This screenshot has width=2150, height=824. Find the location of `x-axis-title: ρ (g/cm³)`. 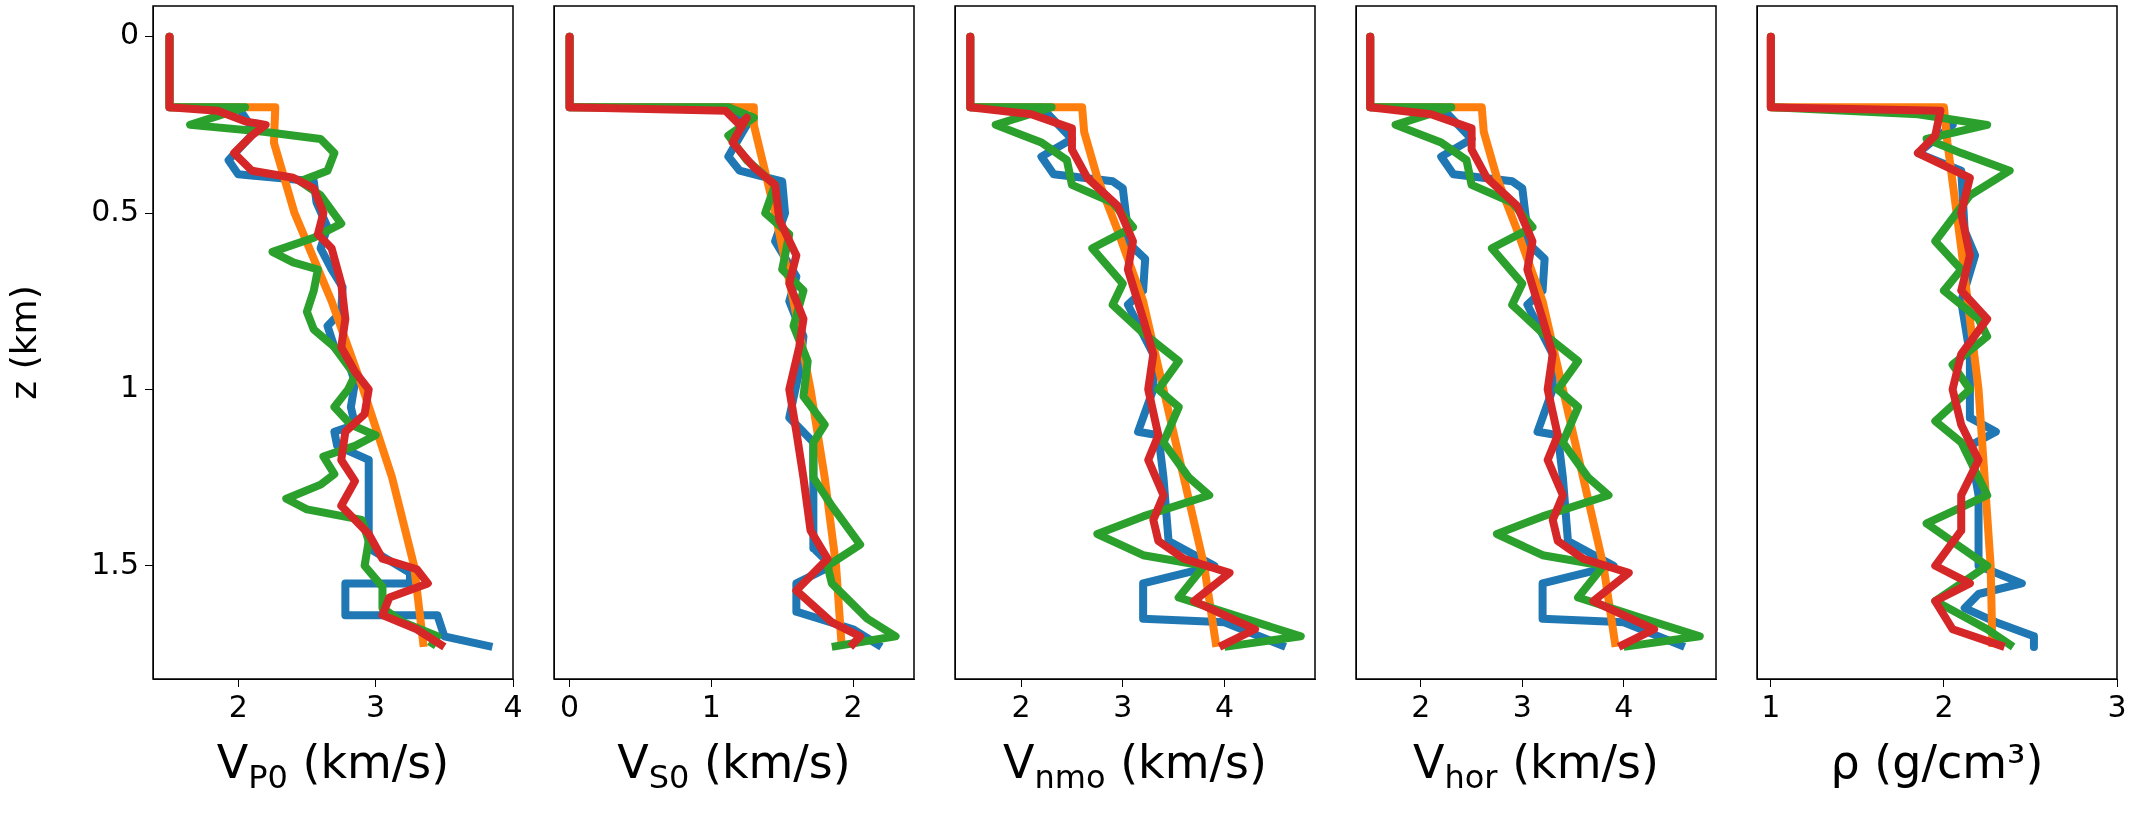

x-axis-title: ρ (g/cm³) is located at coordinates (1937, 762).